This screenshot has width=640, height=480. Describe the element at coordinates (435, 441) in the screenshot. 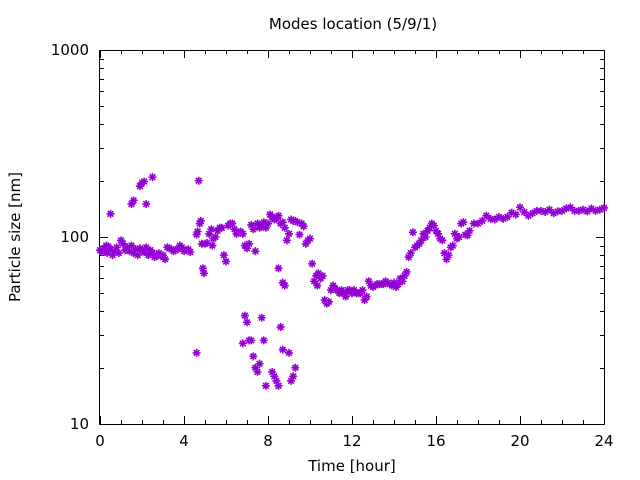

I see `x-tick-label: 16` at that location.